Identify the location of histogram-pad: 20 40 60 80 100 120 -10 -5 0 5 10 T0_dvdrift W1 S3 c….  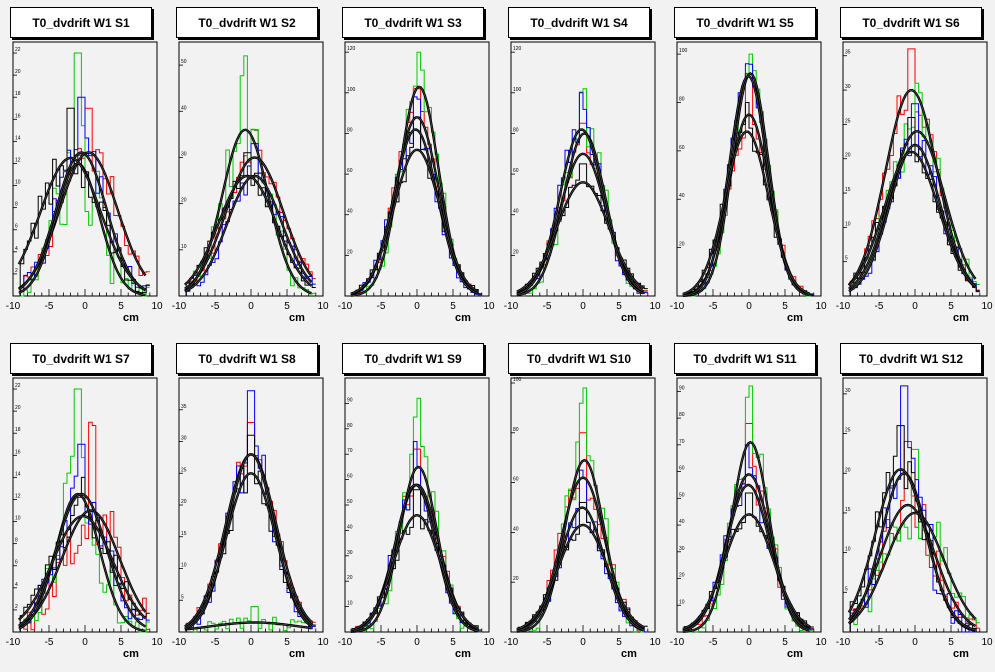
(415, 168).